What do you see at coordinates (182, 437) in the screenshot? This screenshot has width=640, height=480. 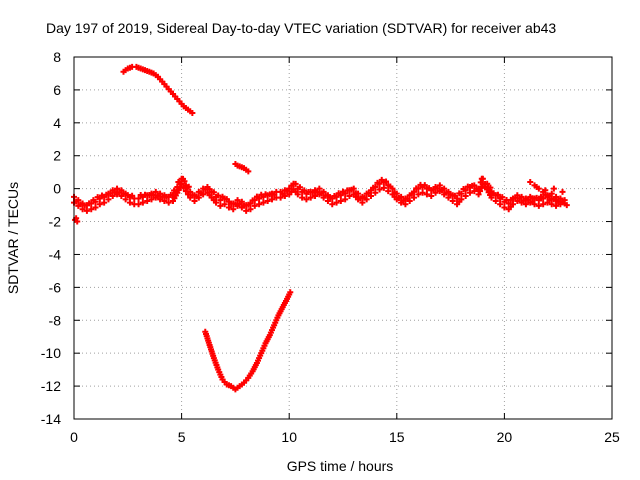 I see `x-tick-label: 5` at bounding box center [182, 437].